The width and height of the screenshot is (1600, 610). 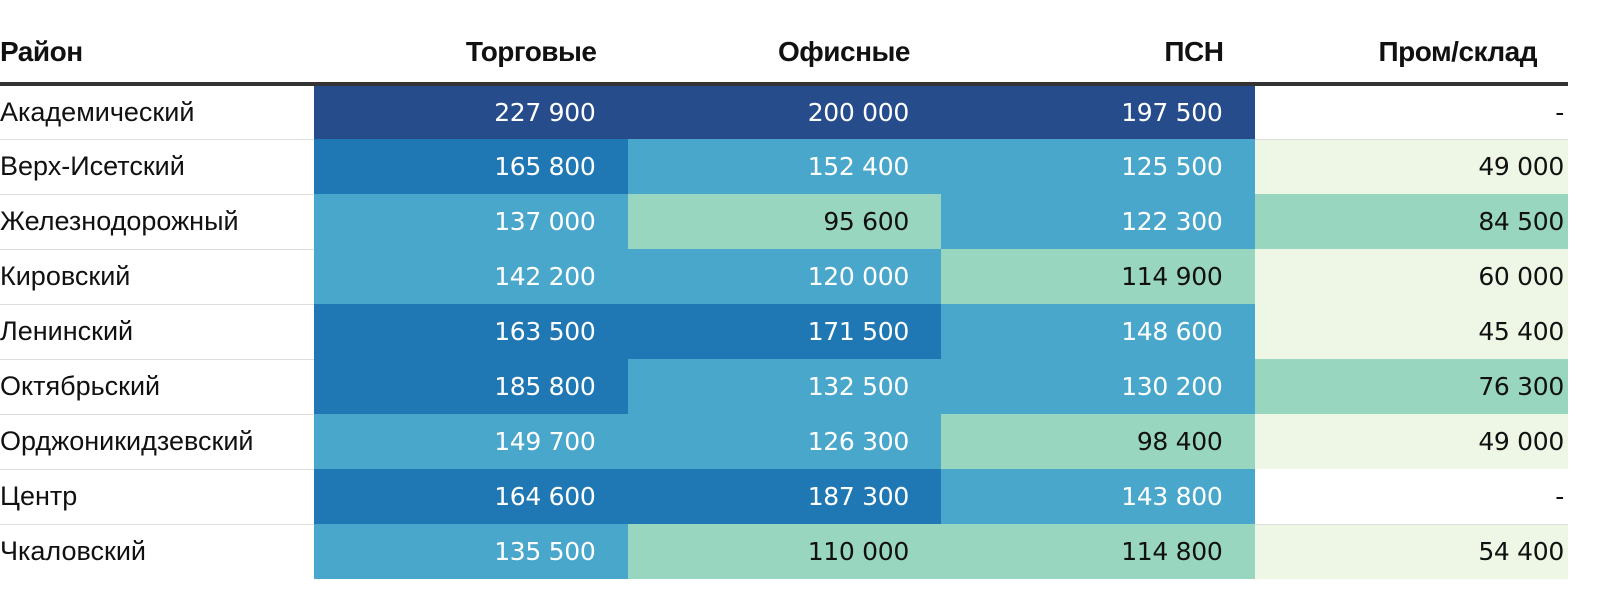 I want to click on table-row: Верх-Исетский 165 800 152 400 125 500 49 000, so click(x=784, y=167).